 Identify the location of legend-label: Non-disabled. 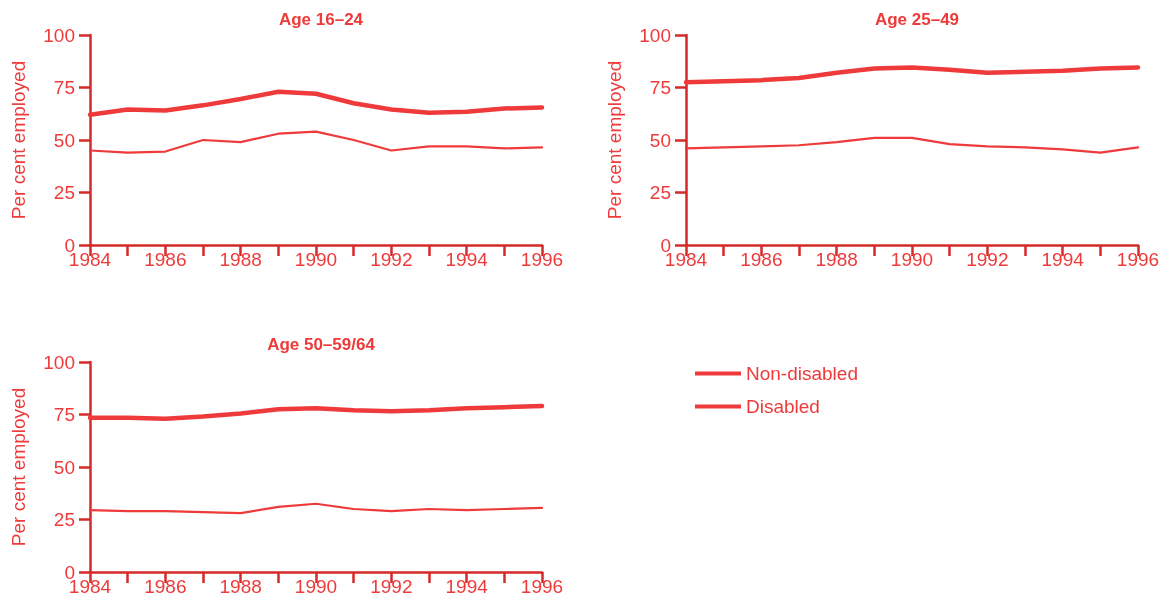
(802, 373).